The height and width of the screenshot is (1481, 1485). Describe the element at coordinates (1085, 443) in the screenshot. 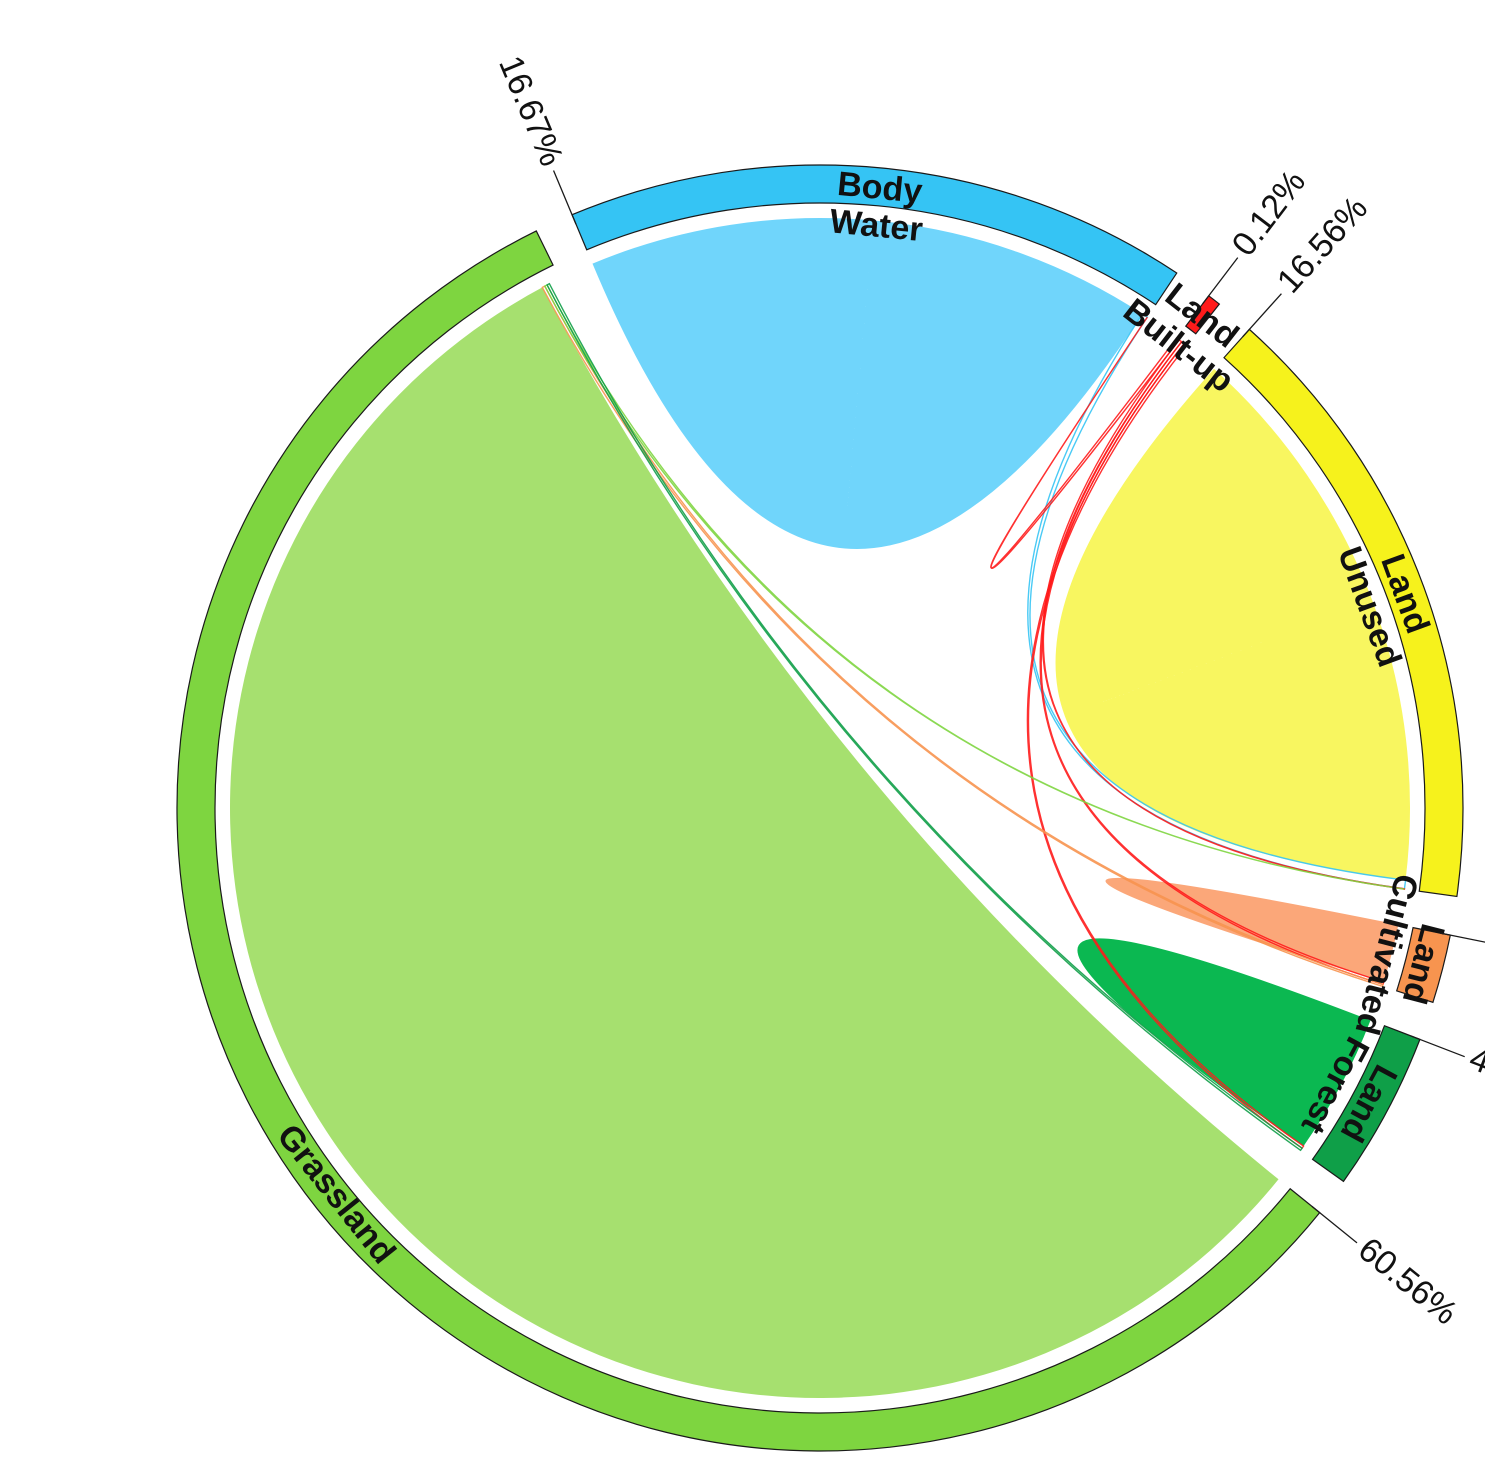

I see `chord-builtup-to-water` at that location.